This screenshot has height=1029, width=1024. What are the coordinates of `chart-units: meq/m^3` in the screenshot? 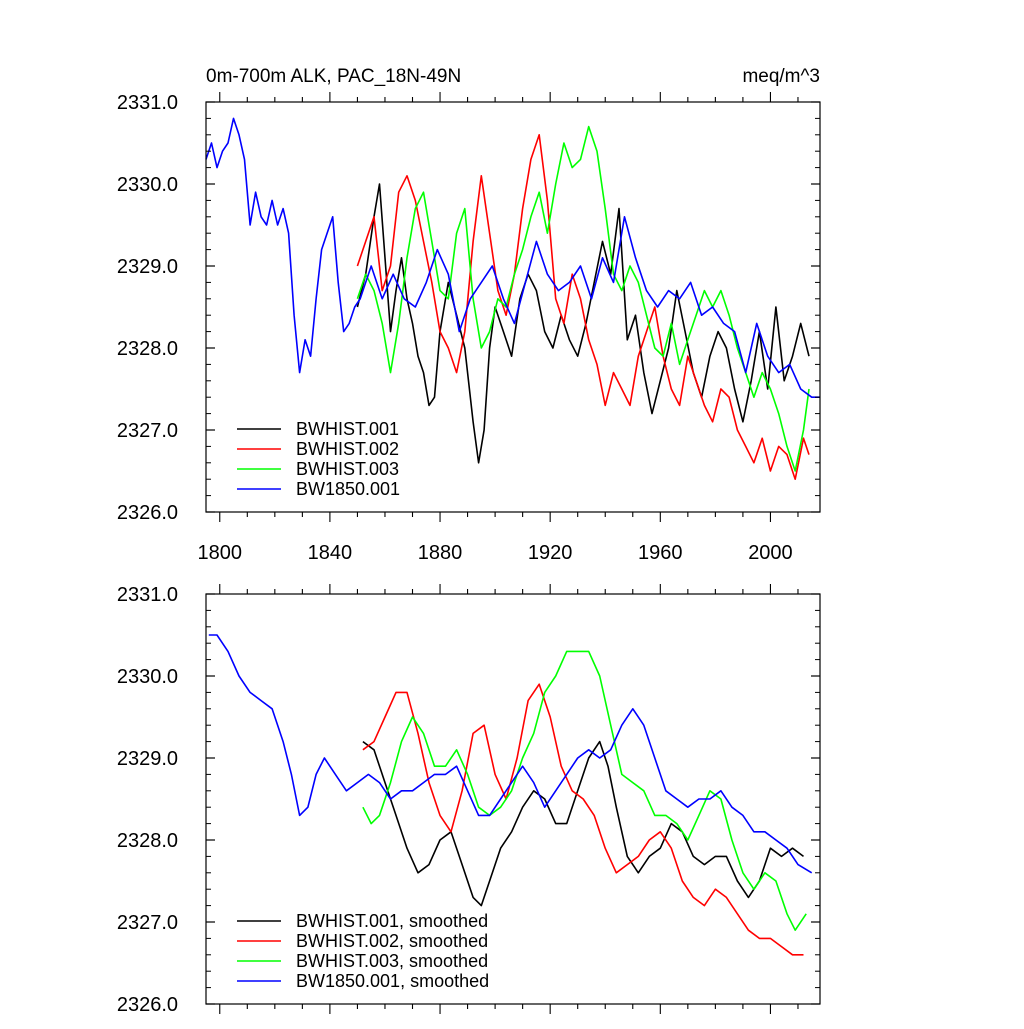 It's located at (781, 76).